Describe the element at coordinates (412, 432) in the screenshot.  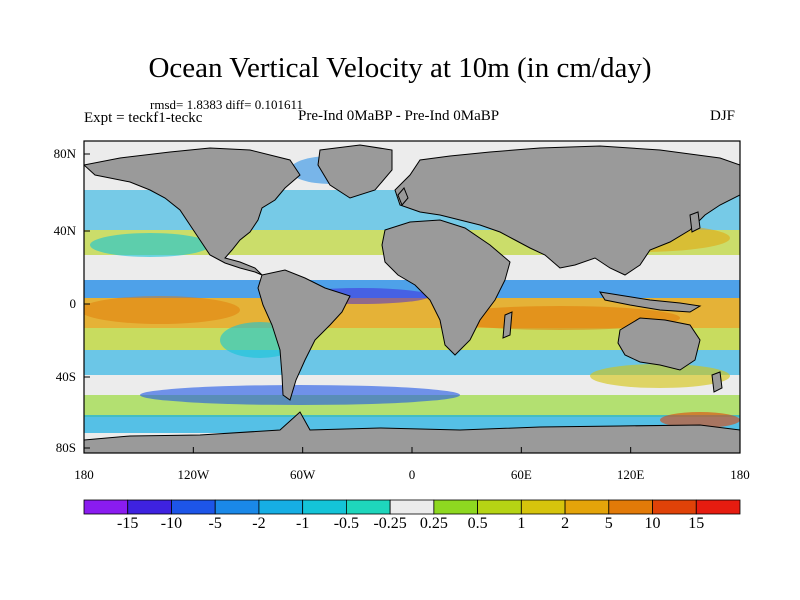
I see `antarctica` at that location.